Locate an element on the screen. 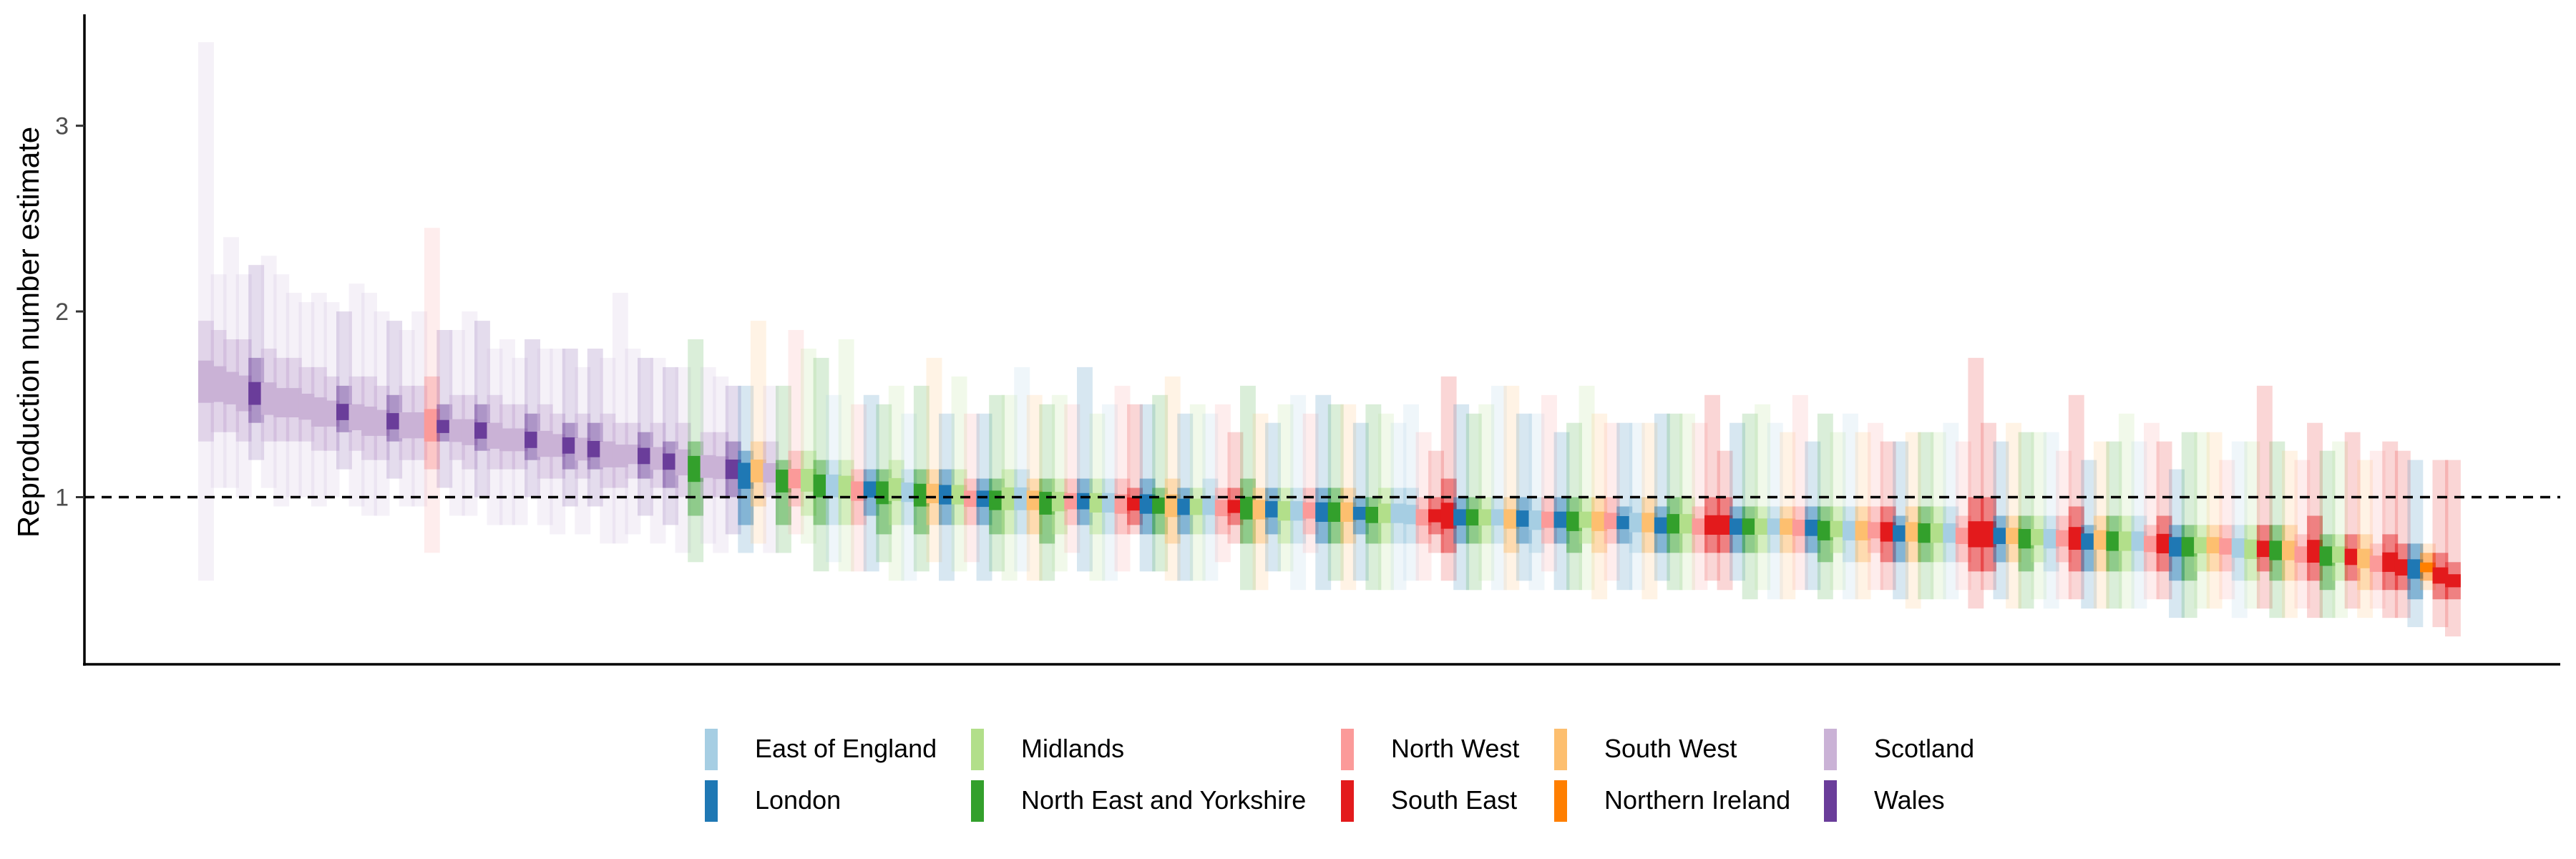  y-tick-label: 2 is located at coordinates (62, 312).